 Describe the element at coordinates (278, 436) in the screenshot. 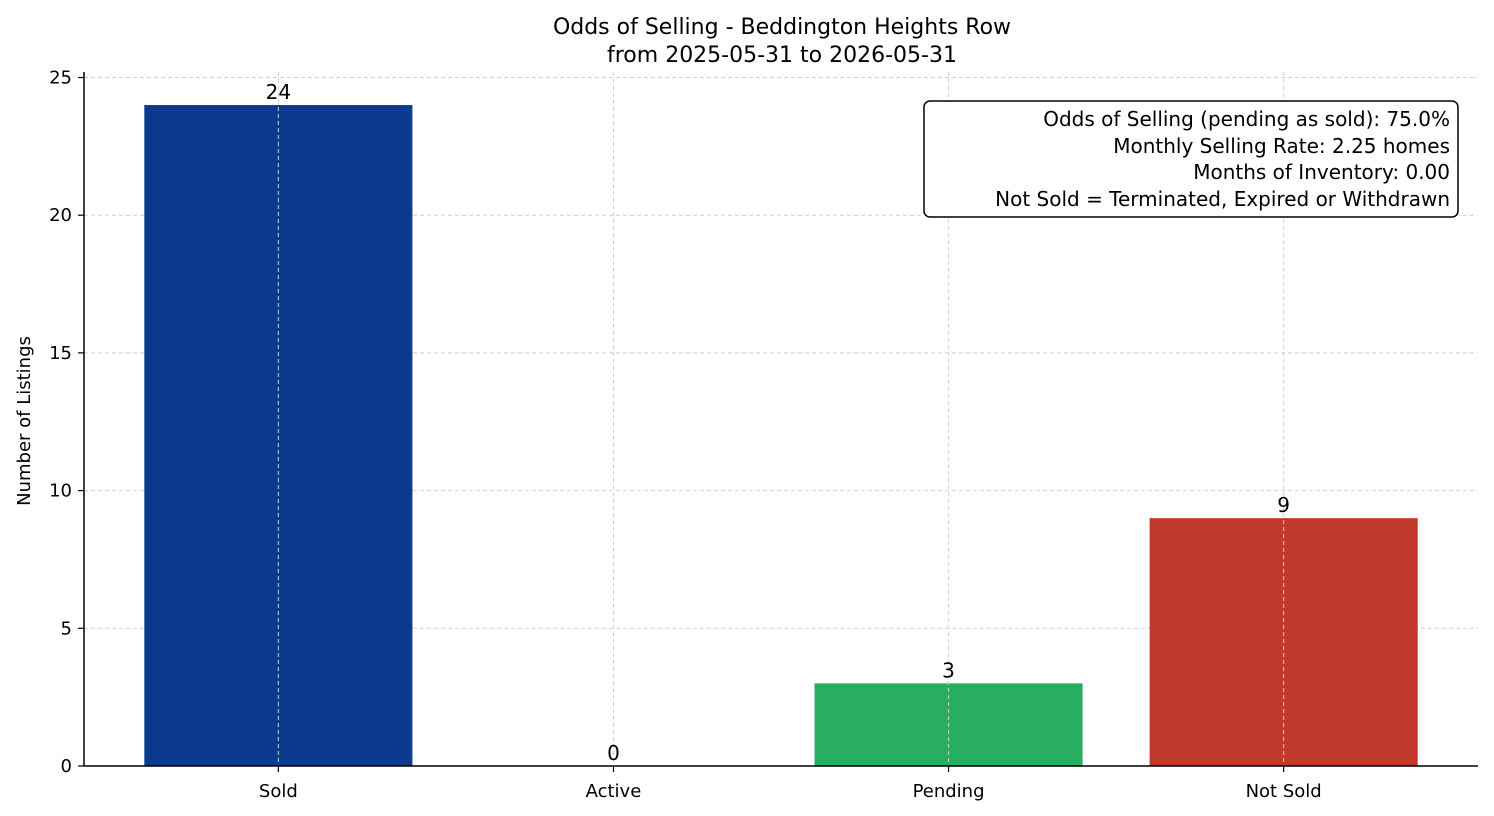

I see `bar` at that location.